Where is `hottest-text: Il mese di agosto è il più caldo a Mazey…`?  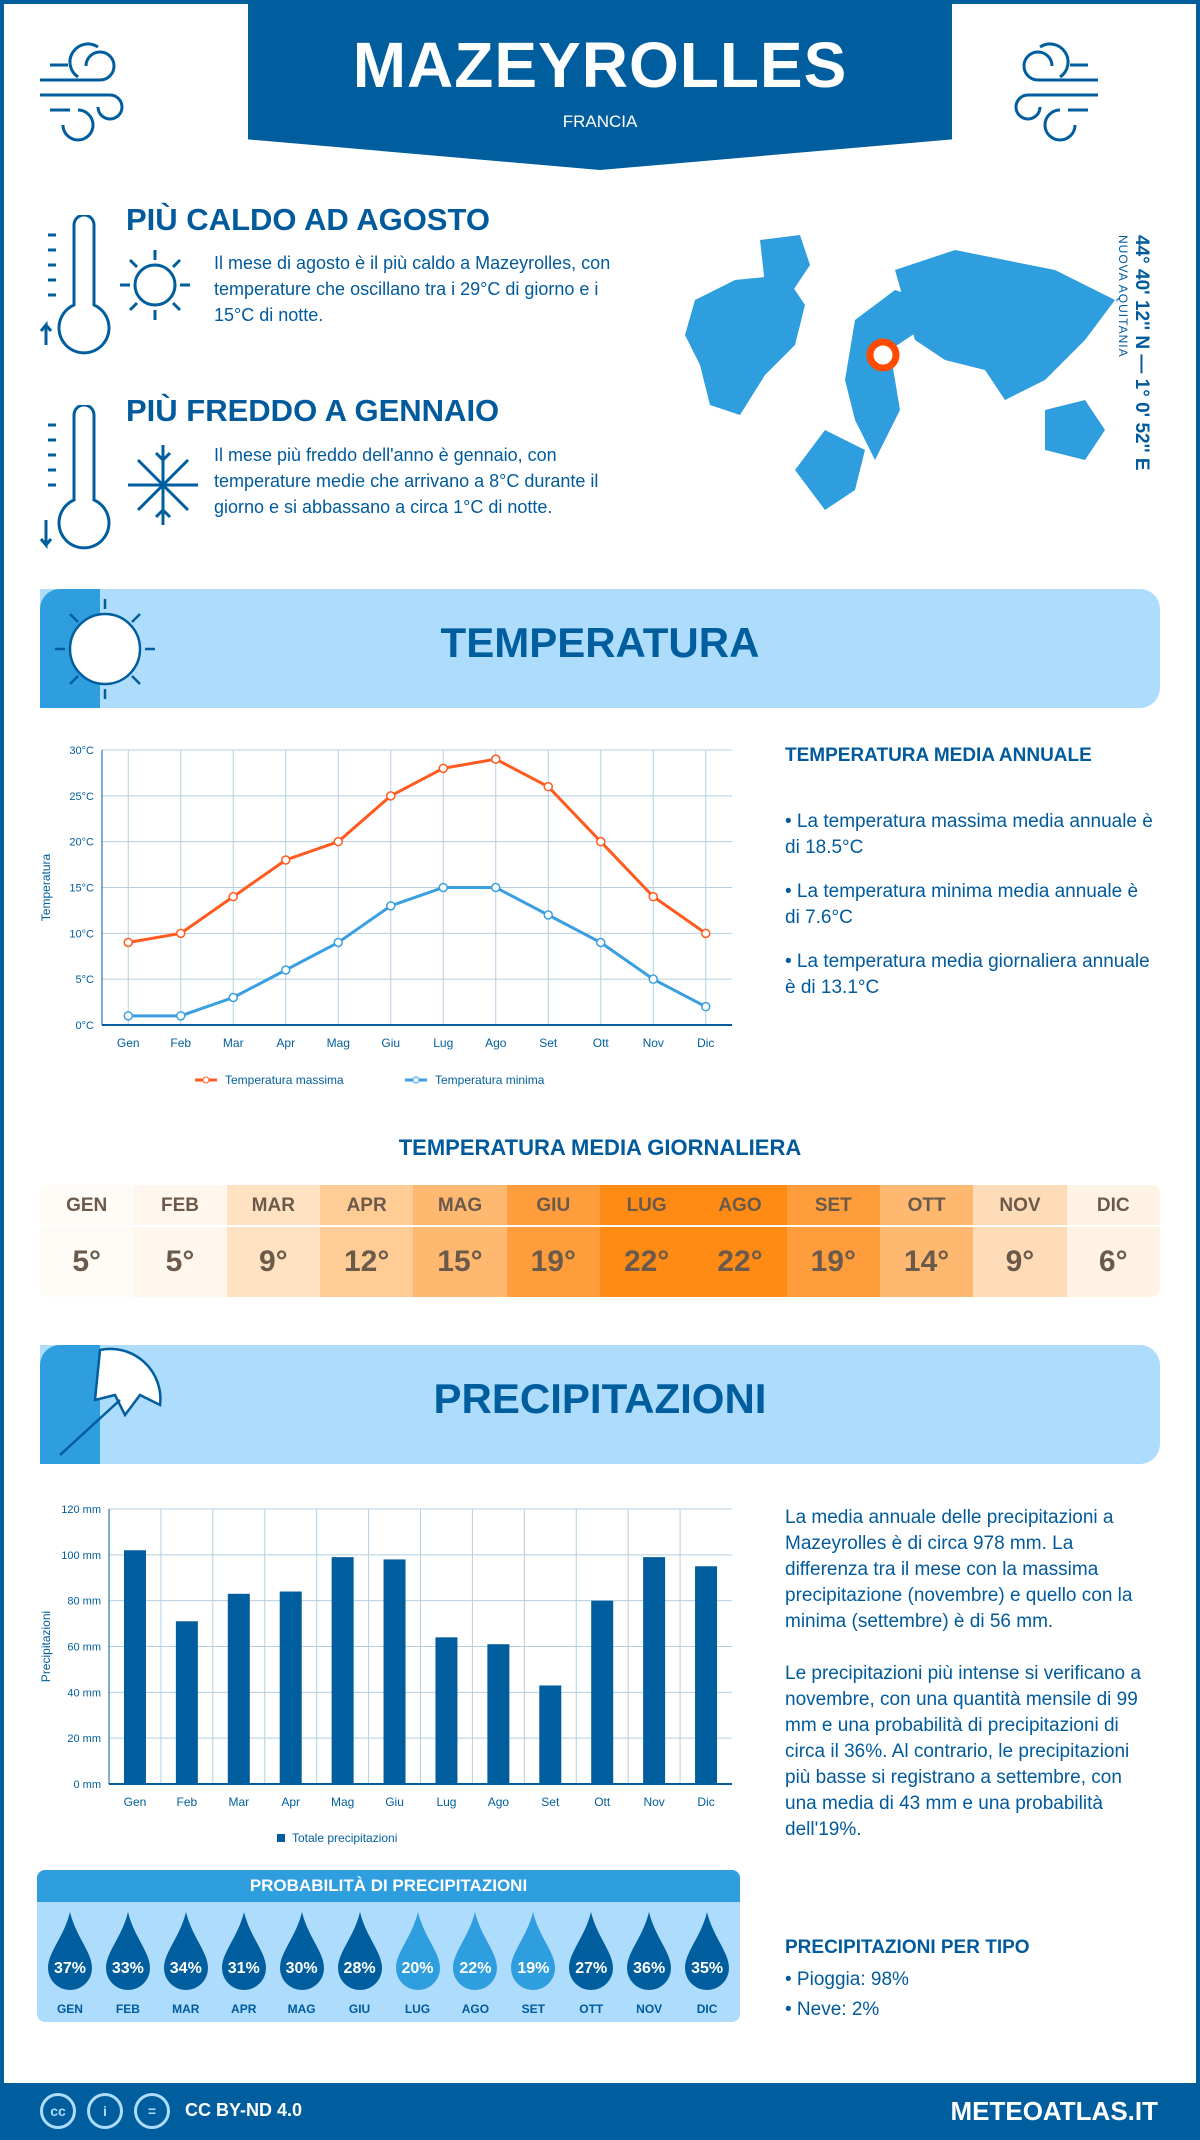
hottest-text: Il mese di agosto è il più caldo a Mazey… is located at coordinates (412, 289).